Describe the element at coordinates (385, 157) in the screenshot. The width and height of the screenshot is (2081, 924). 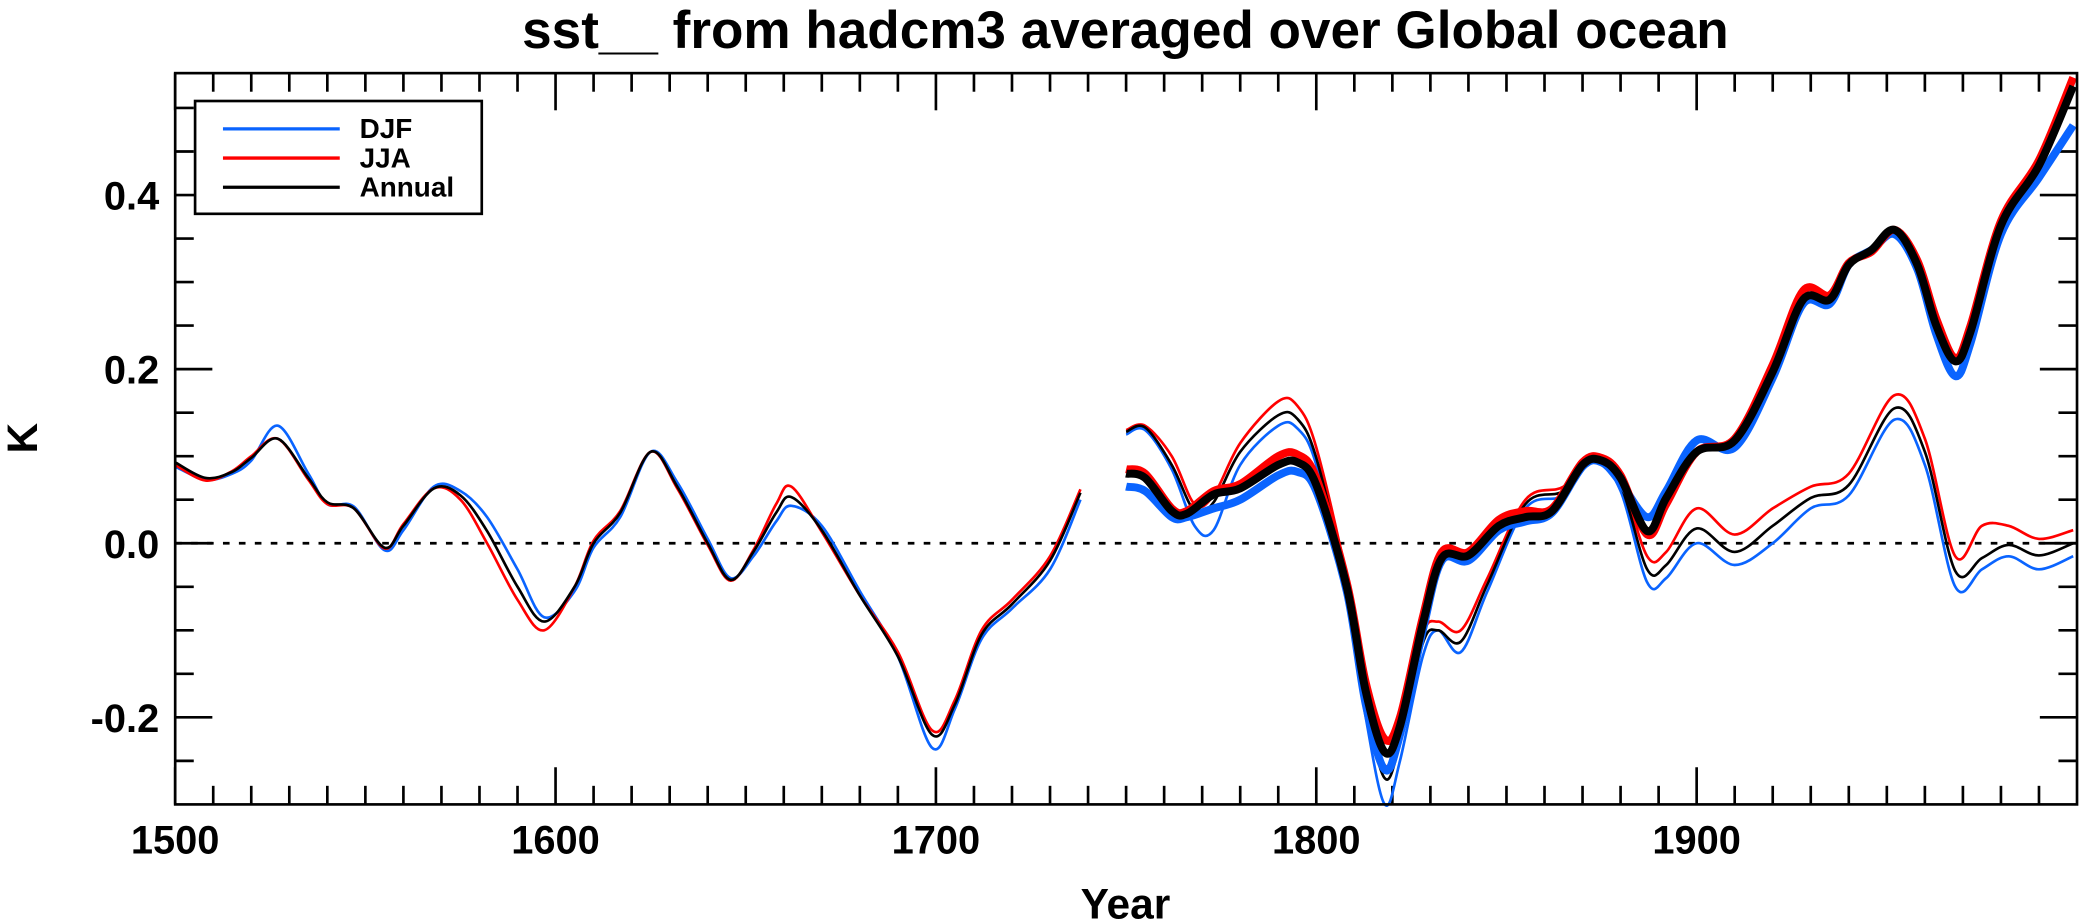
I see `legend-label-jja: JJA` at that location.